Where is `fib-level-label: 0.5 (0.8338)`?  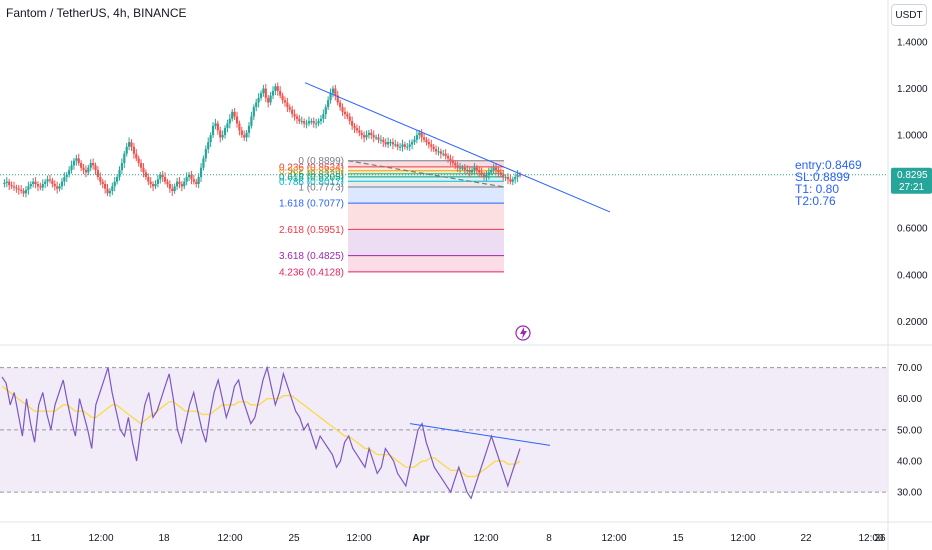
fib-level-label: 0.5 (0.8338) is located at coordinates (317, 174).